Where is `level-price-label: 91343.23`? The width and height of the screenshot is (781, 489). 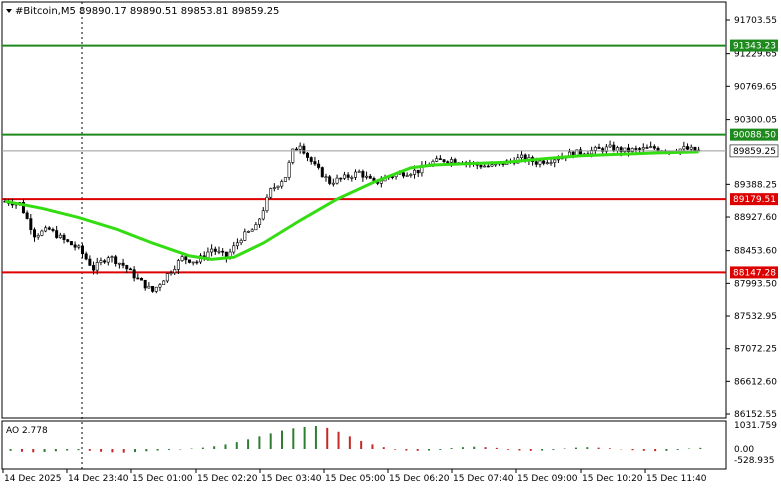
level-price-label: 91343.23 is located at coordinates (754, 47).